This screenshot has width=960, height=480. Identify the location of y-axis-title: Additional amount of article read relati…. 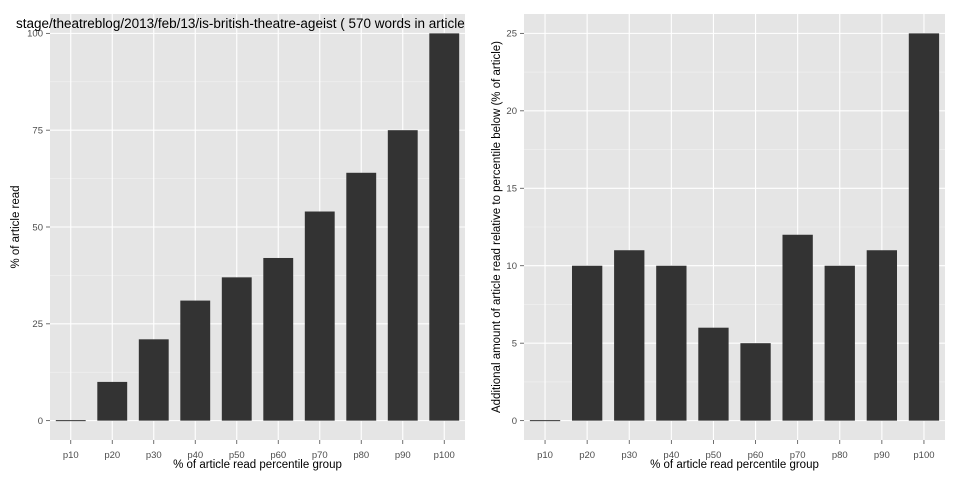
(497, 227).